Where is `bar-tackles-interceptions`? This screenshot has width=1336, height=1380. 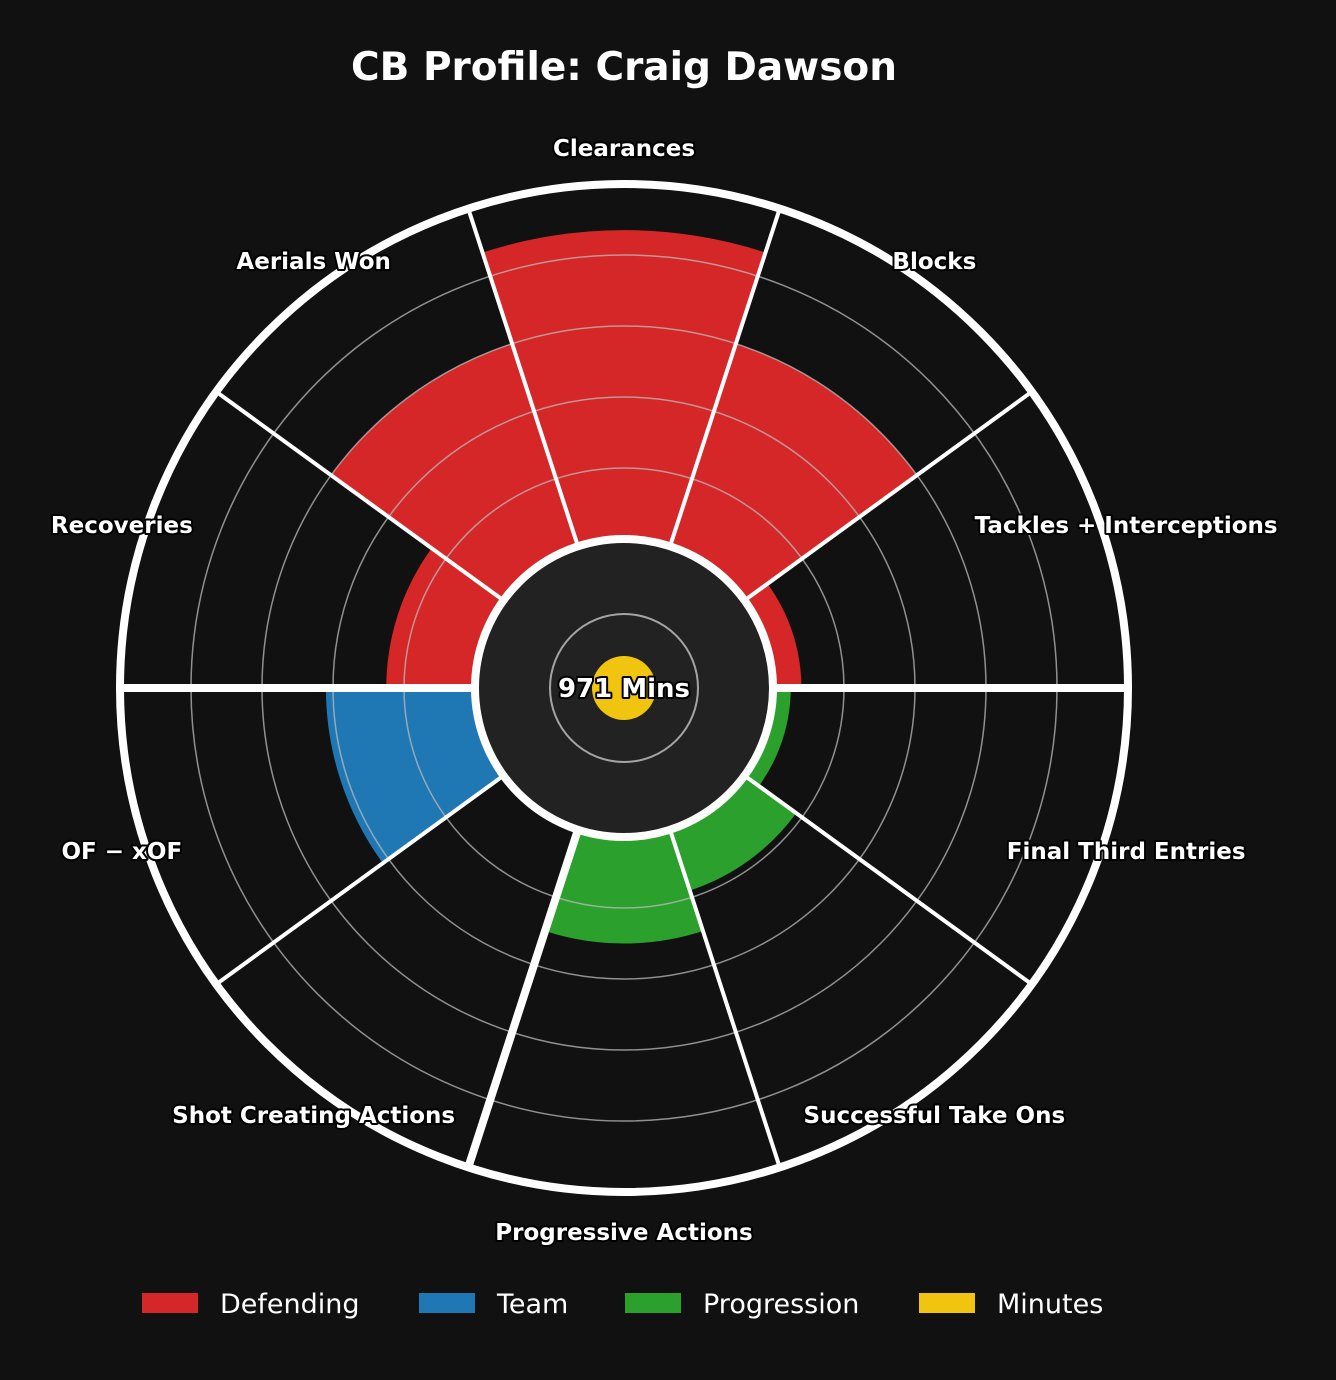 bar-tackles-interceptions is located at coordinates (773, 635).